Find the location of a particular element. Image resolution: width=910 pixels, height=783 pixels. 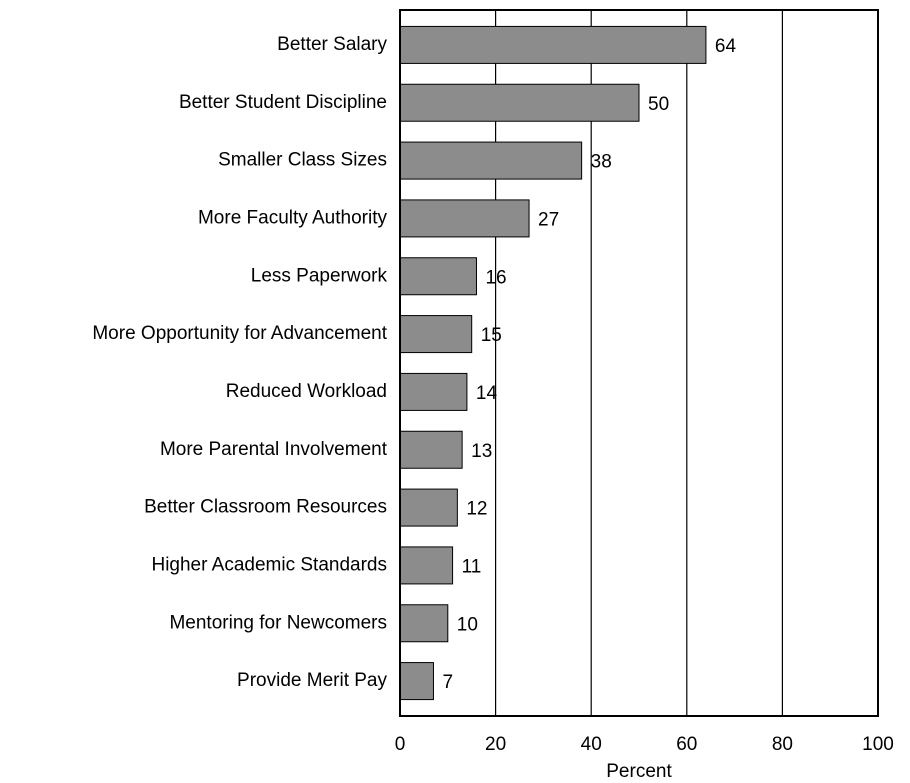

value-label: 27 is located at coordinates (548, 219).